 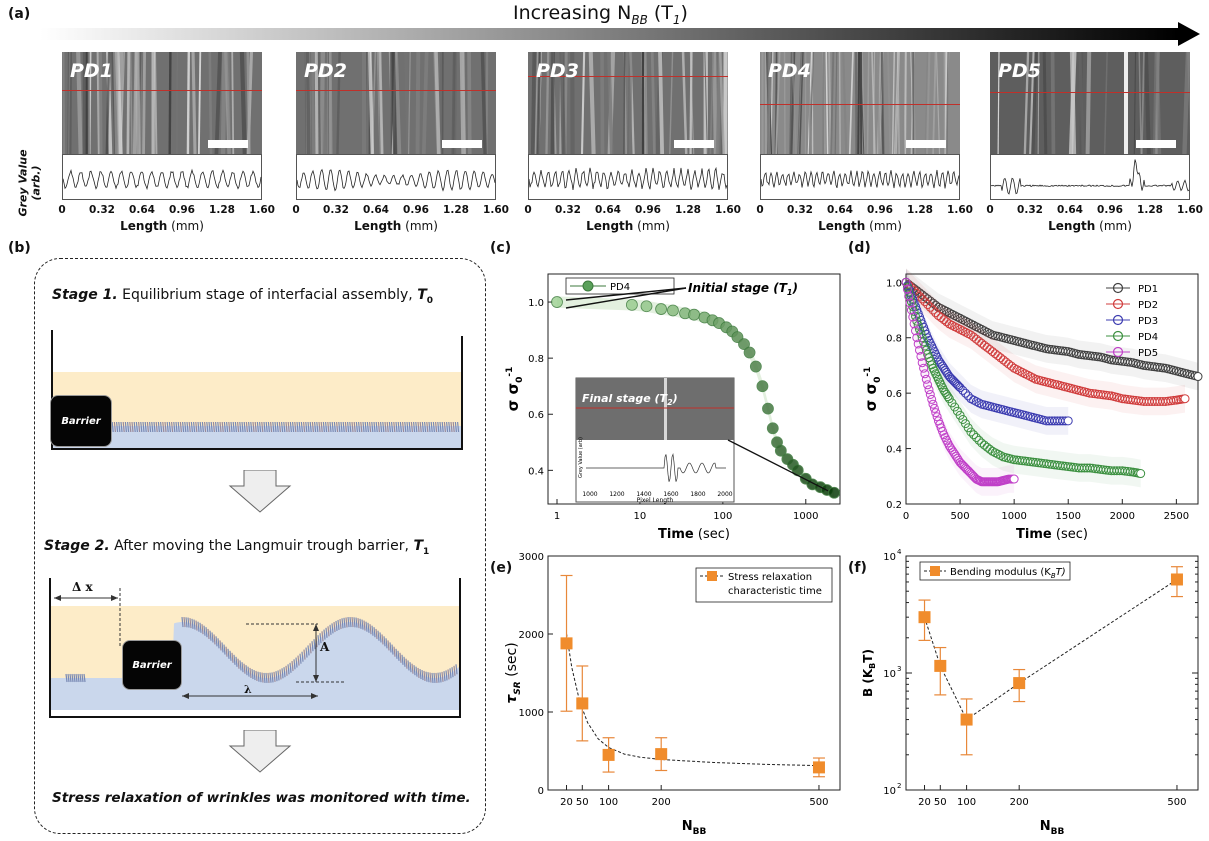 I want to click on tick-label: 0.96, so click(x=416, y=210).